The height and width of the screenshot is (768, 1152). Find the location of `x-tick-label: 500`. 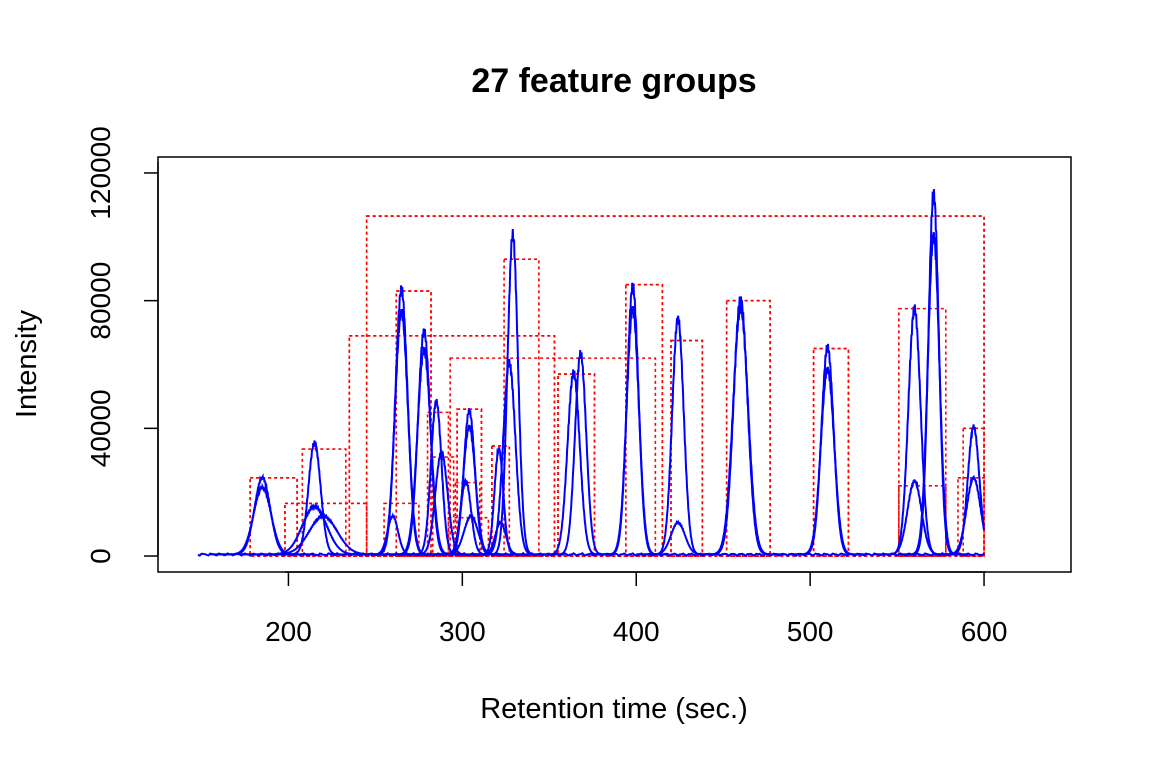

x-tick-label: 500 is located at coordinates (810, 631).